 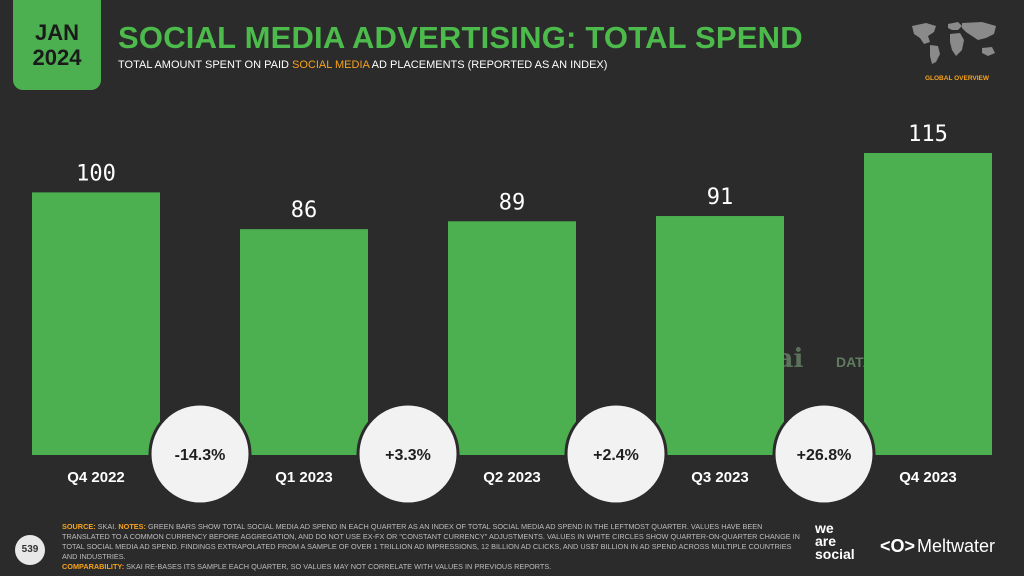 I want to click on change-bubble-1: +3.3%, so click(x=408, y=454).